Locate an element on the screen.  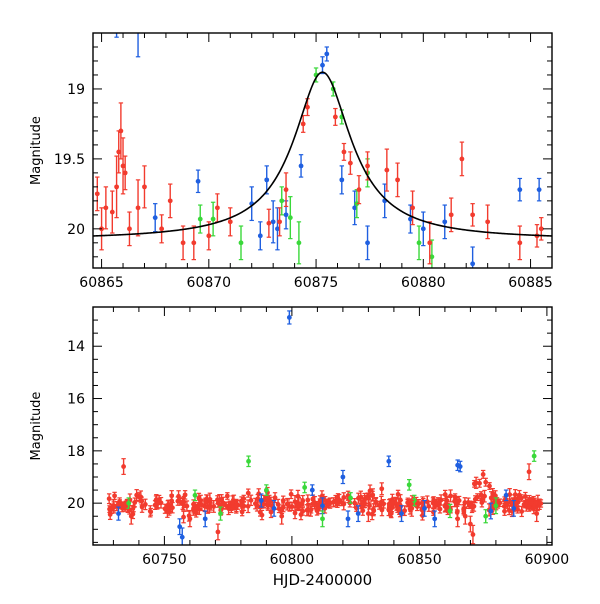
x-tick-label: 60800 is located at coordinates (292, 560).